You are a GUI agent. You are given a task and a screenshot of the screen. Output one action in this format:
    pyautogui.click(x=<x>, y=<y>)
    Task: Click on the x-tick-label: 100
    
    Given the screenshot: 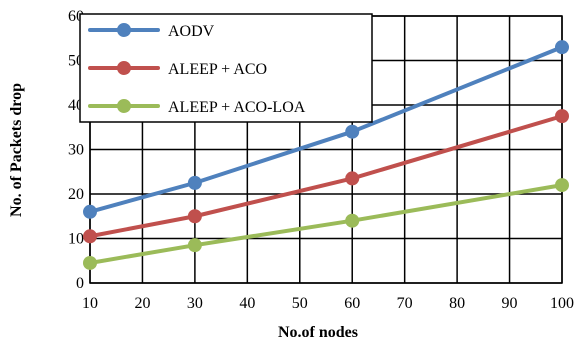 What is the action you would take?
    pyautogui.click(x=562, y=303)
    